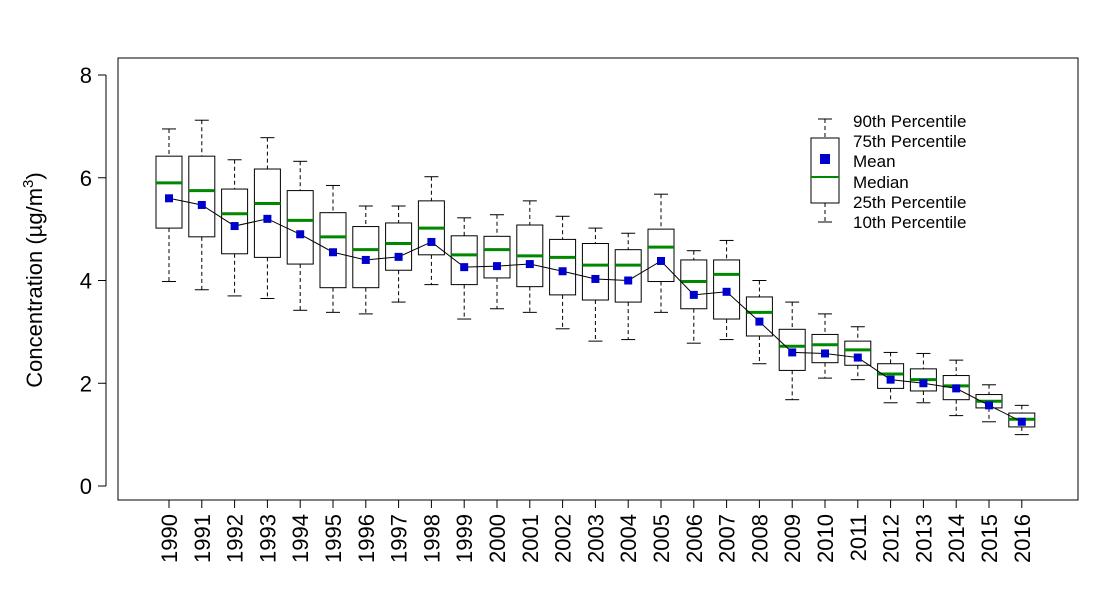  Describe the element at coordinates (825, 159) in the screenshot. I see `legend-mean-marker` at that location.